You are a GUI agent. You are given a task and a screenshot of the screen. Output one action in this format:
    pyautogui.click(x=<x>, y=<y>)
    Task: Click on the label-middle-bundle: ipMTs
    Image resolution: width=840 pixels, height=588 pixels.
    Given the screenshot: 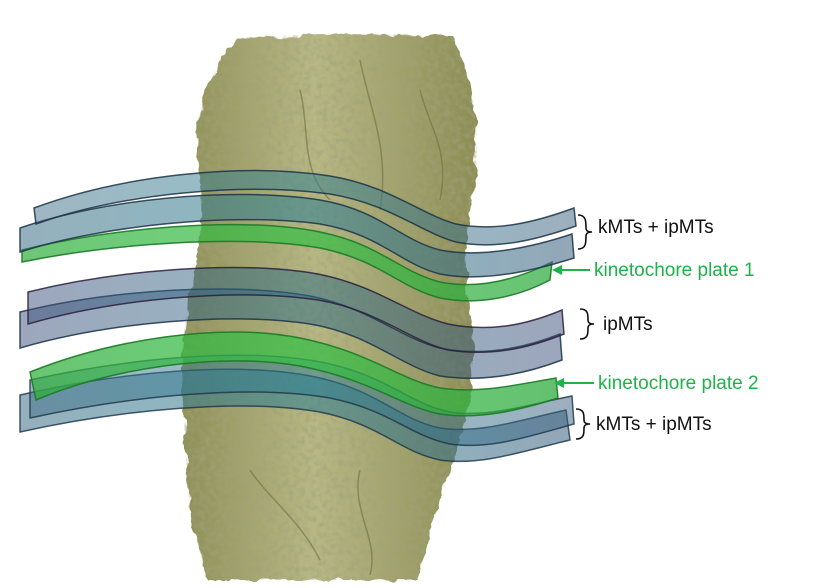 What is the action you would take?
    pyautogui.click(x=628, y=324)
    